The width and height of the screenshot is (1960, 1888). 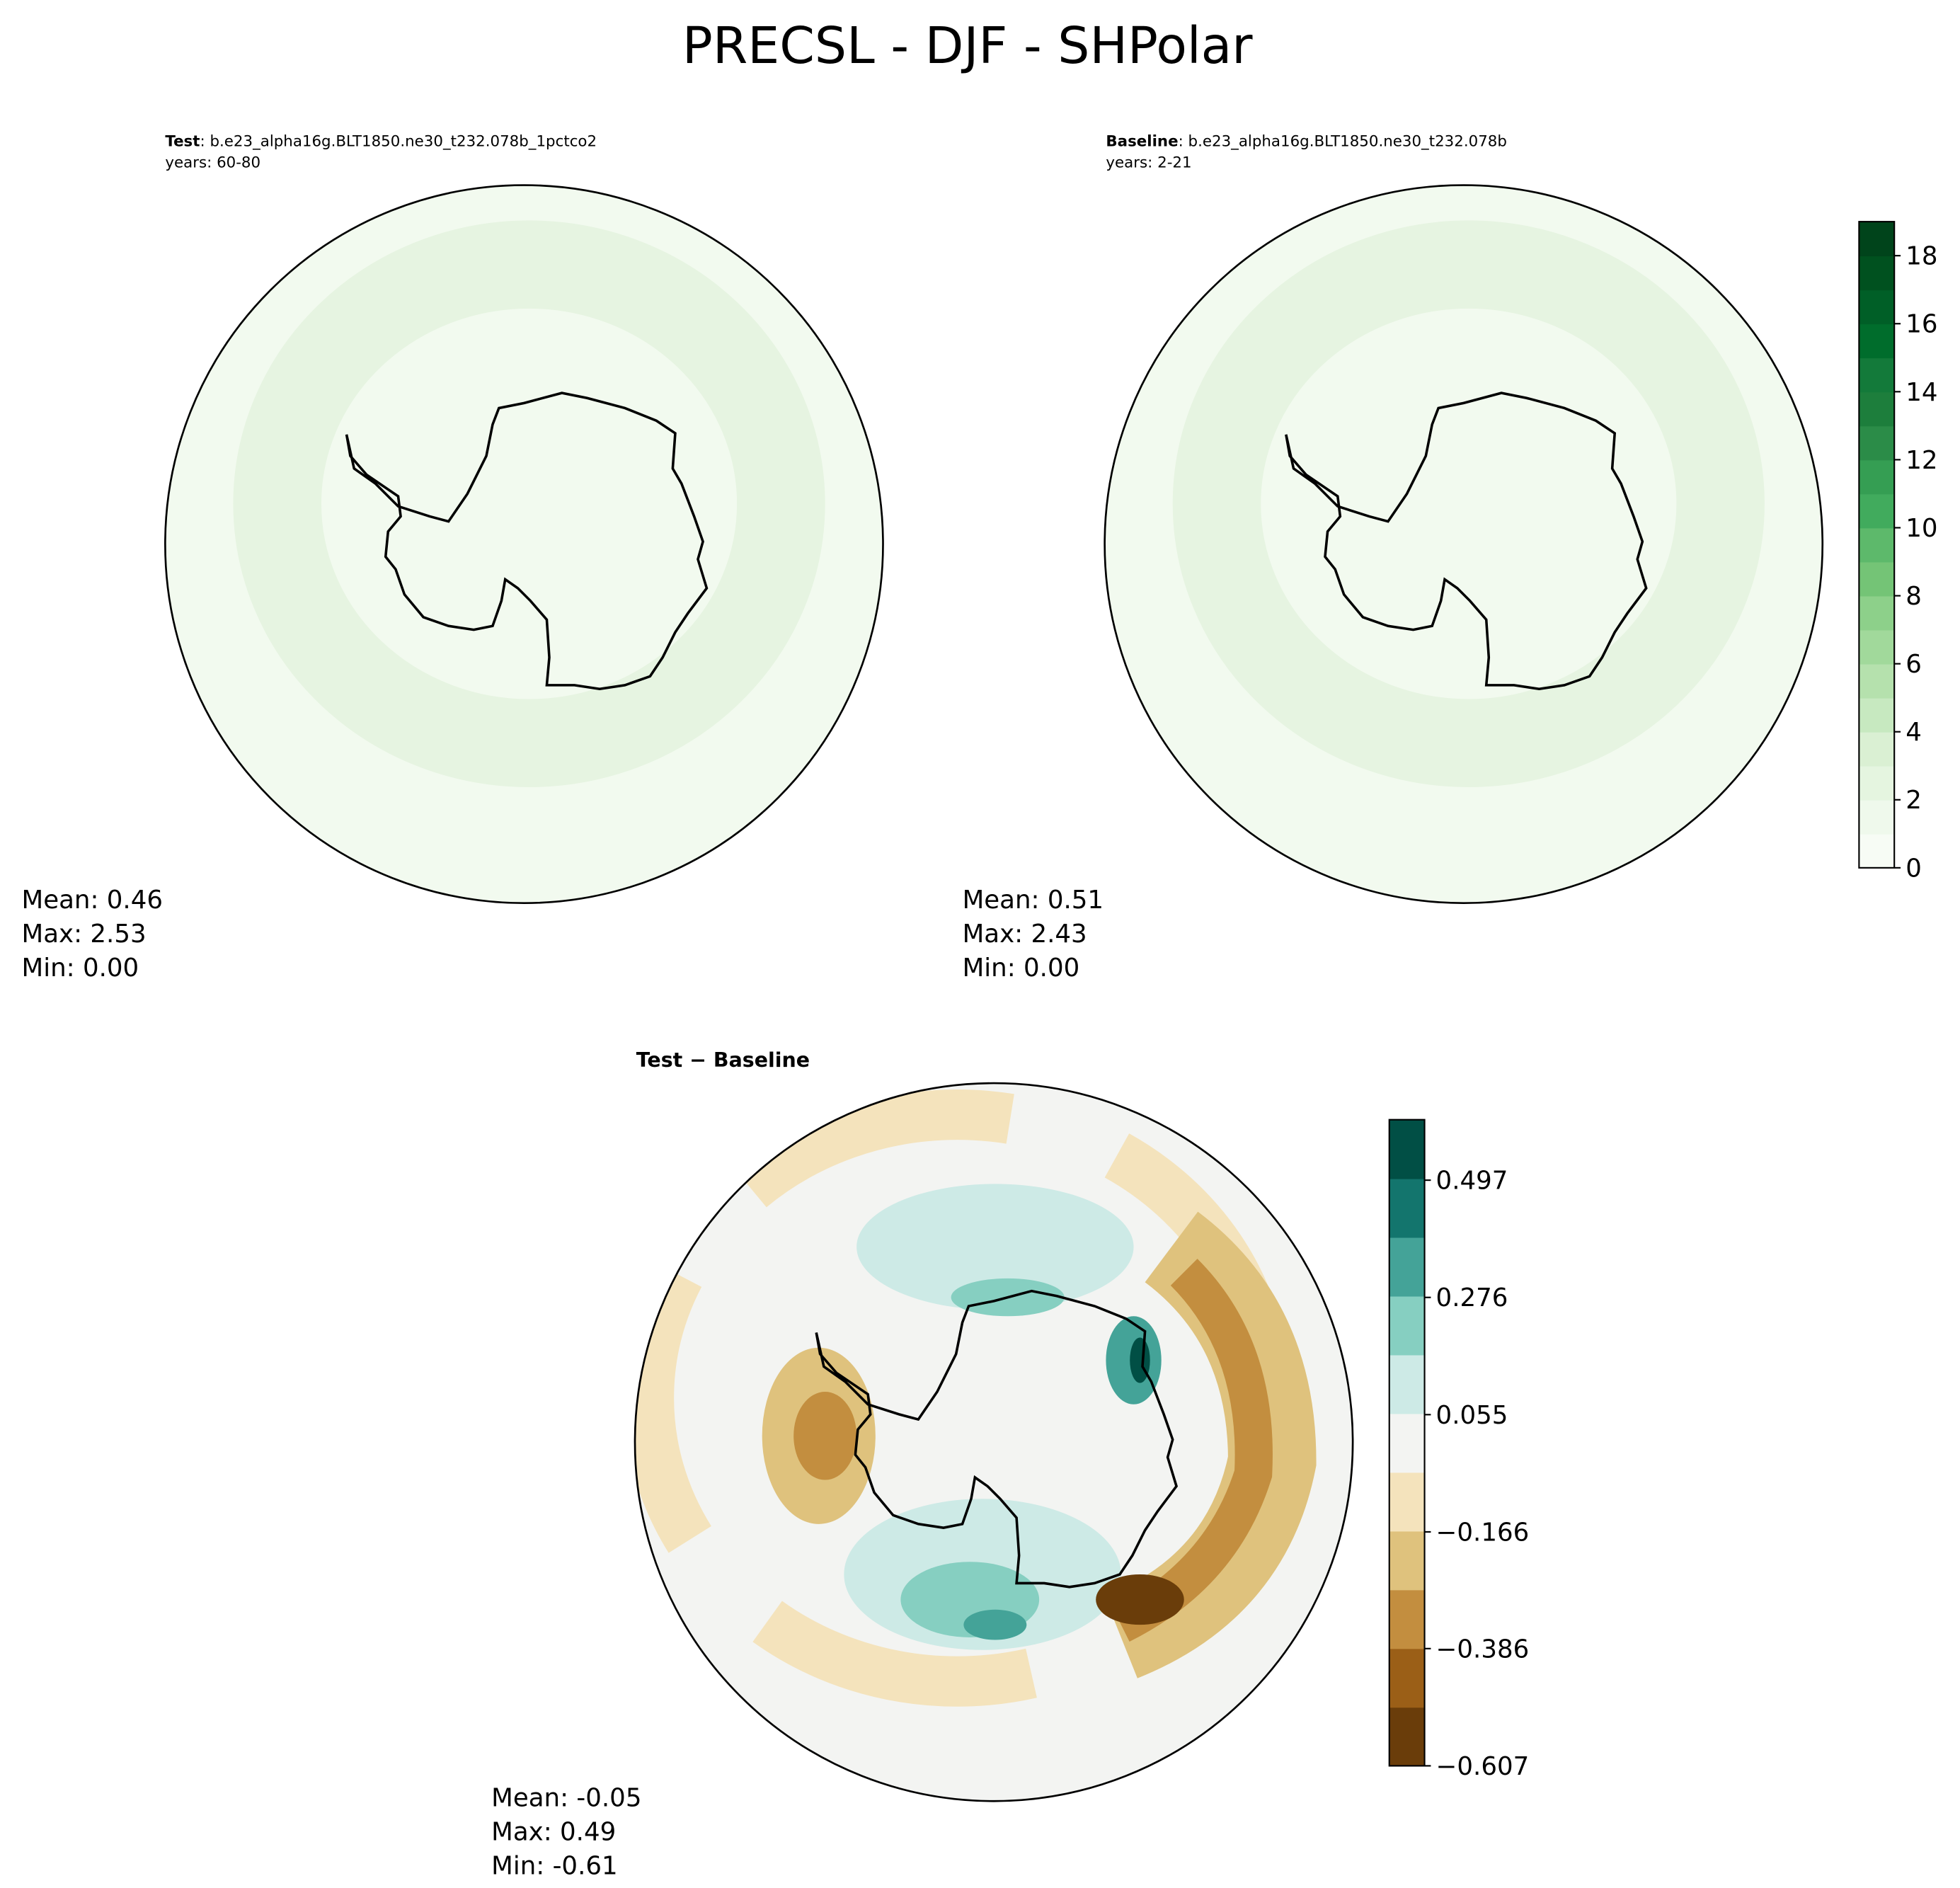 What do you see at coordinates (1472, 1181) in the screenshot?
I see `colorbar-tick-label: 0.497` at bounding box center [1472, 1181].